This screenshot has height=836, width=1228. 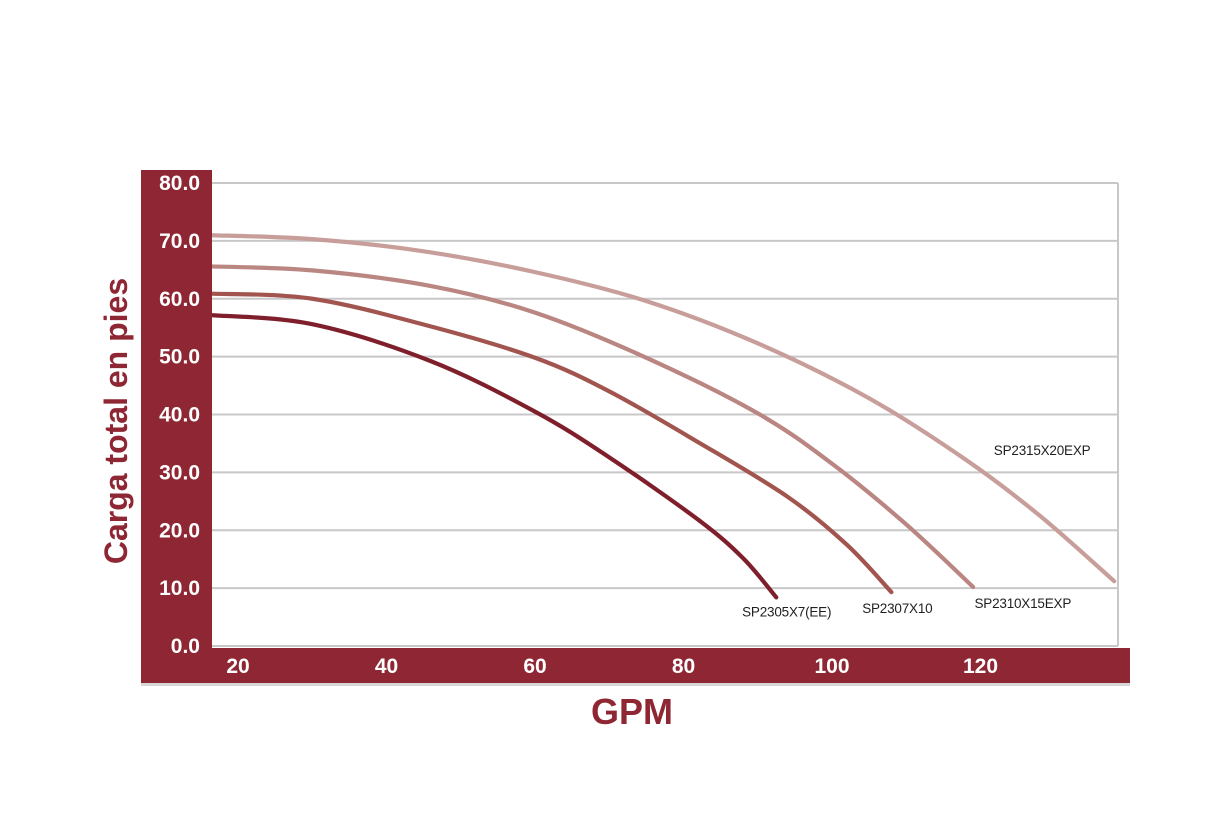 I want to click on y-tick-label: 10.0, so click(x=179, y=588).